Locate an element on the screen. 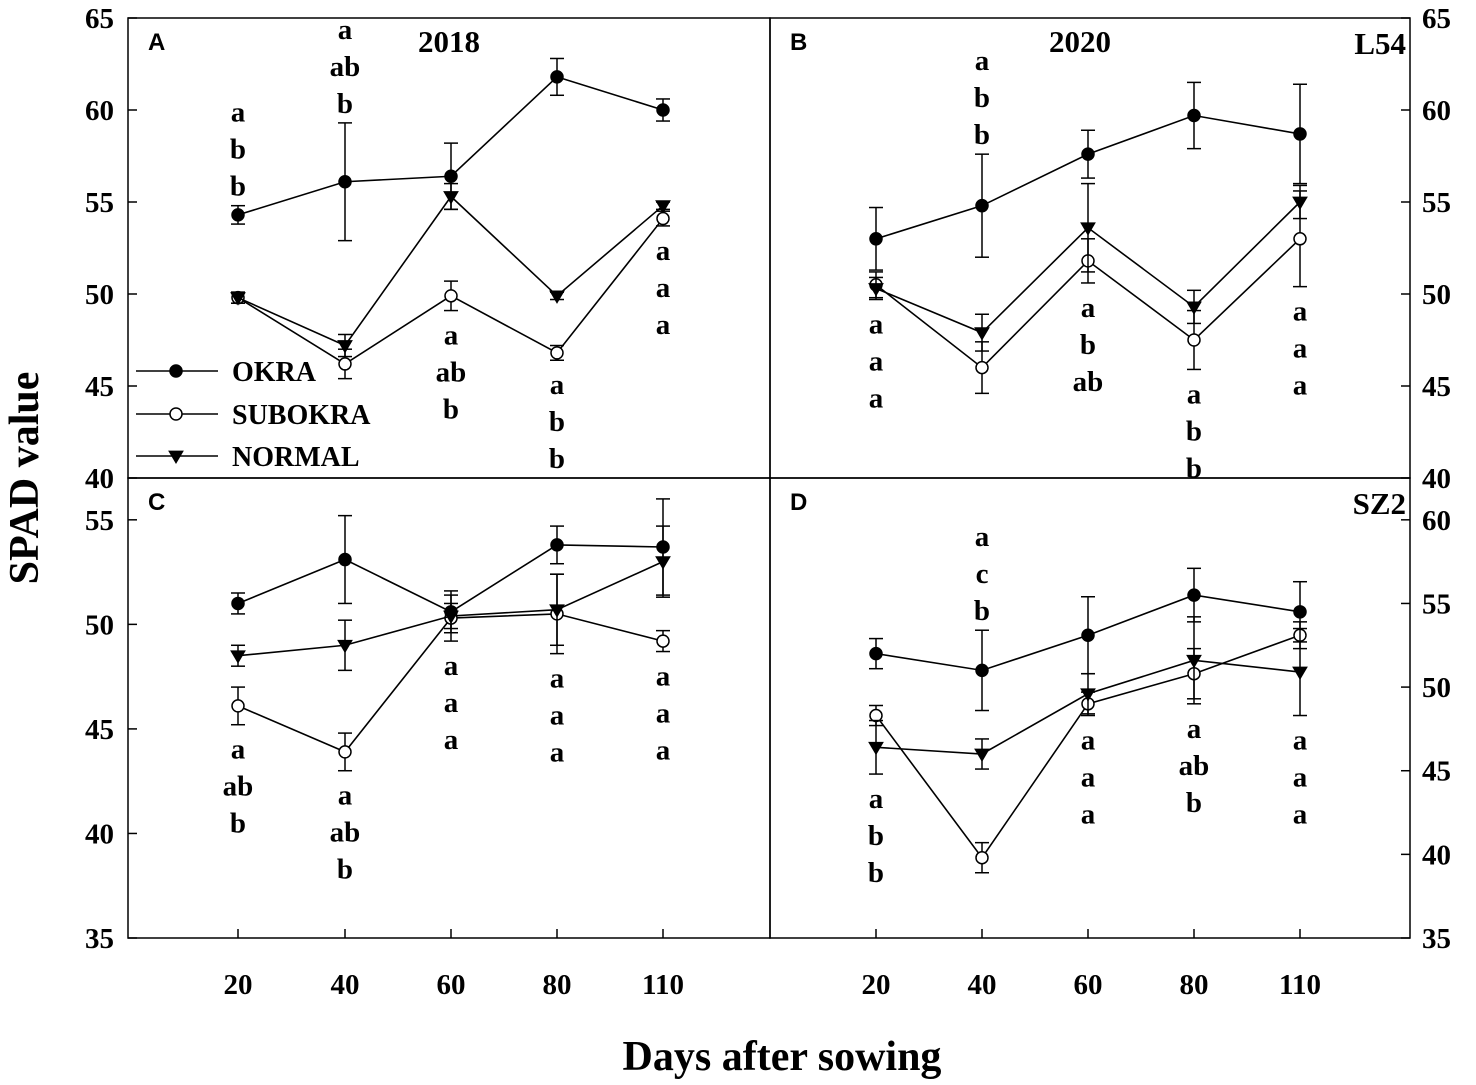 This screenshot has height=1085, width=1476. series-subokra is located at coordinates (450, 295).